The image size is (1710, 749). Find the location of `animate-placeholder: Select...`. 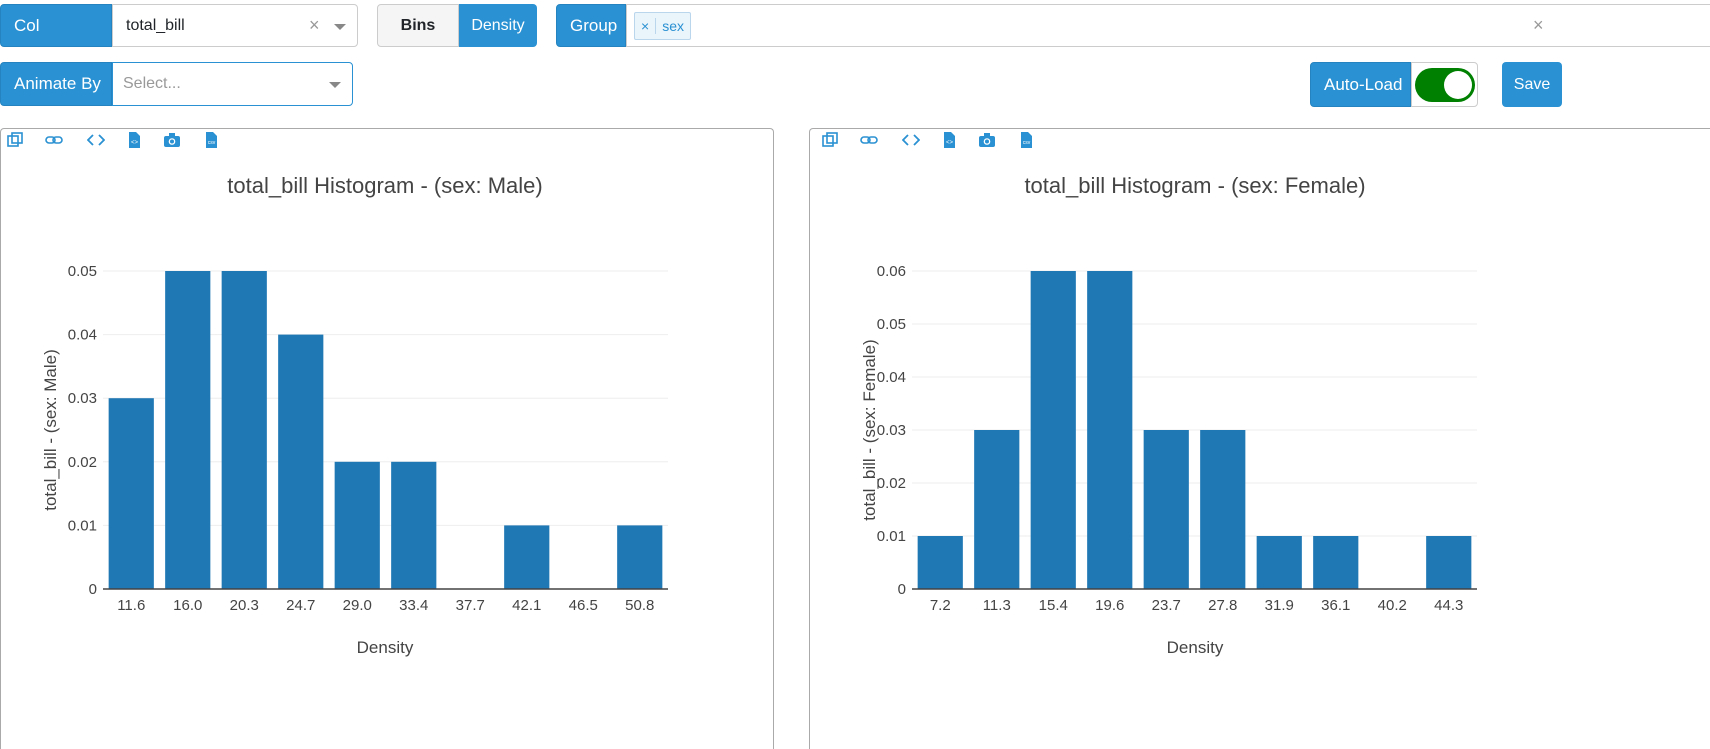

animate-placeholder: Select... is located at coordinates (152, 83).